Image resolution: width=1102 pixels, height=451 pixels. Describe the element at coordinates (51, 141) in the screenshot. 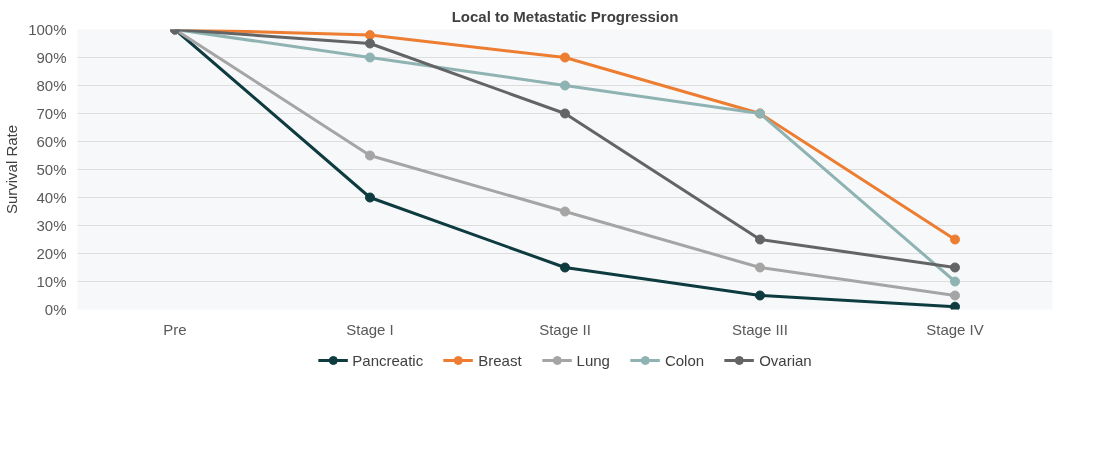

I see `y-tick-label: 60%` at that location.